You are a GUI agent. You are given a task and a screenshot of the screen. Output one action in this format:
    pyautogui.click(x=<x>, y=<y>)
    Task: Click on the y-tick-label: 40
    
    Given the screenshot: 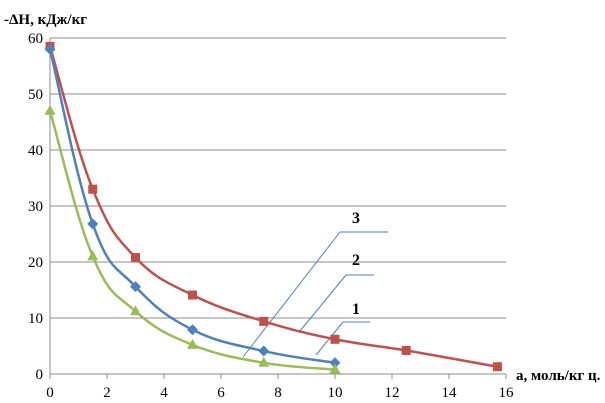 What is the action you would take?
    pyautogui.click(x=35, y=151)
    